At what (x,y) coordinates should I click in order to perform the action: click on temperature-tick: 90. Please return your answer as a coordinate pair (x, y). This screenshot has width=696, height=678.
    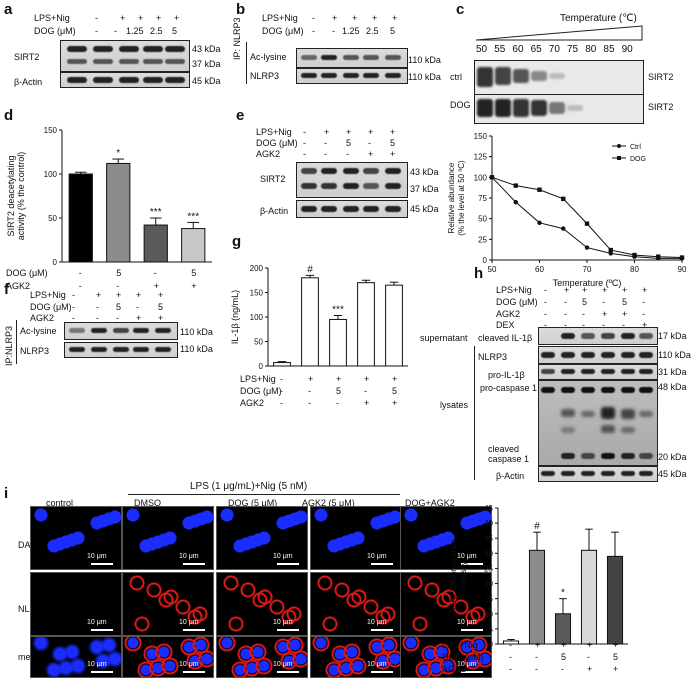
    Looking at the image, I should click on (627, 49).